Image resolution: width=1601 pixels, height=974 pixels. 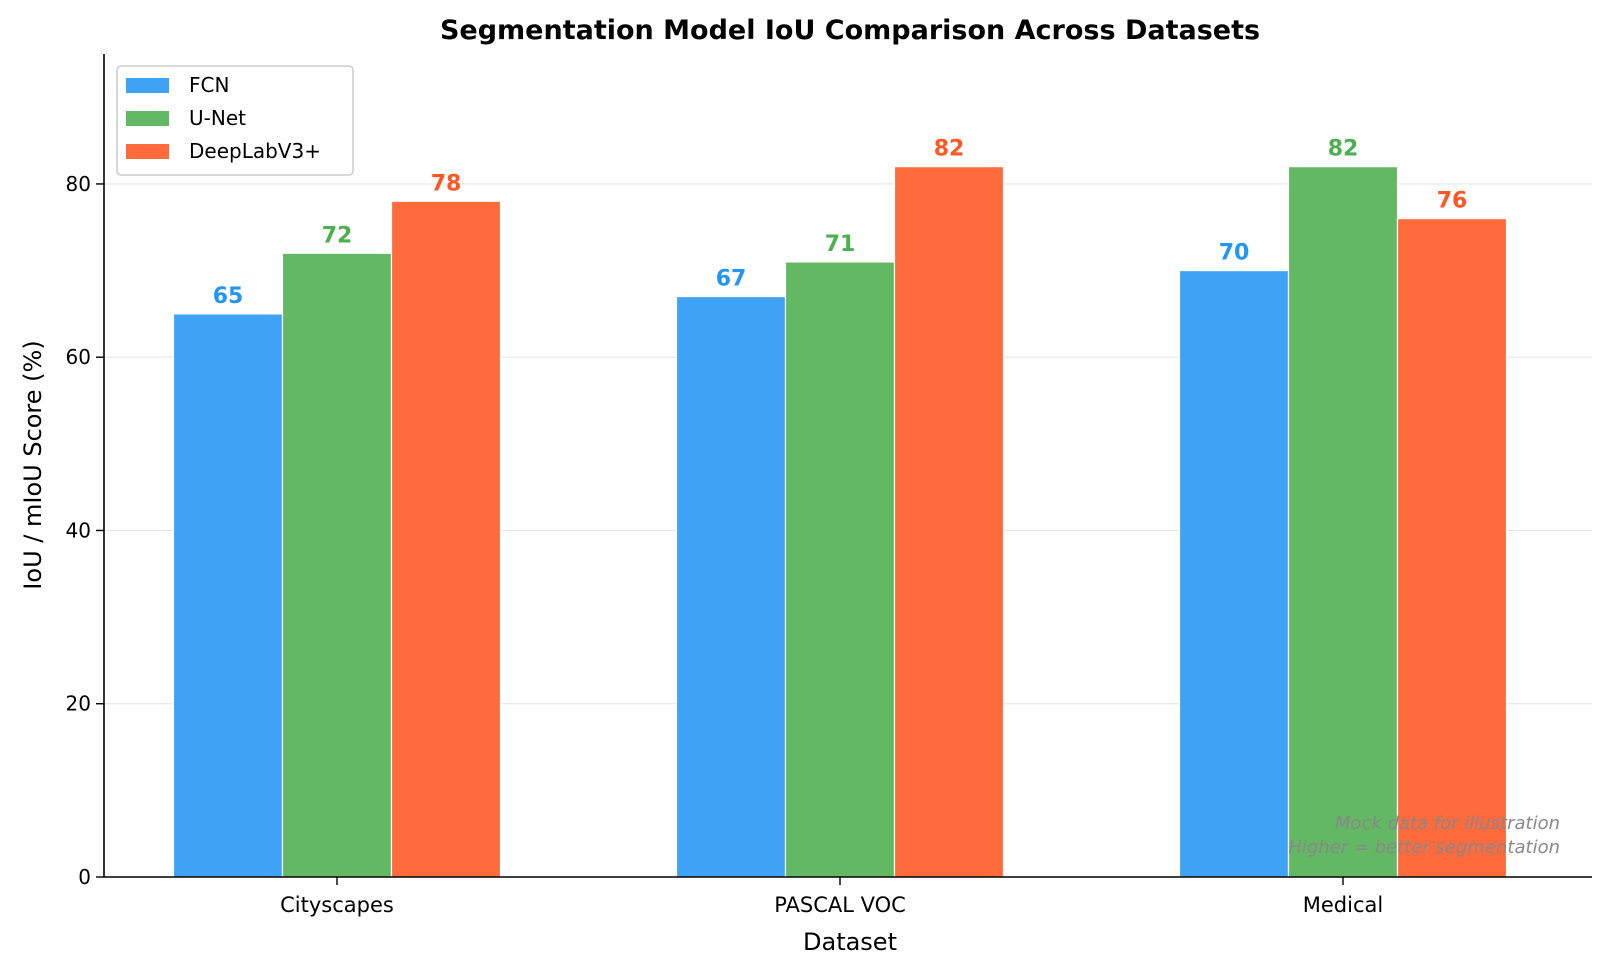 What do you see at coordinates (228, 296) in the screenshot?
I see `bar-value-label: 65` at bounding box center [228, 296].